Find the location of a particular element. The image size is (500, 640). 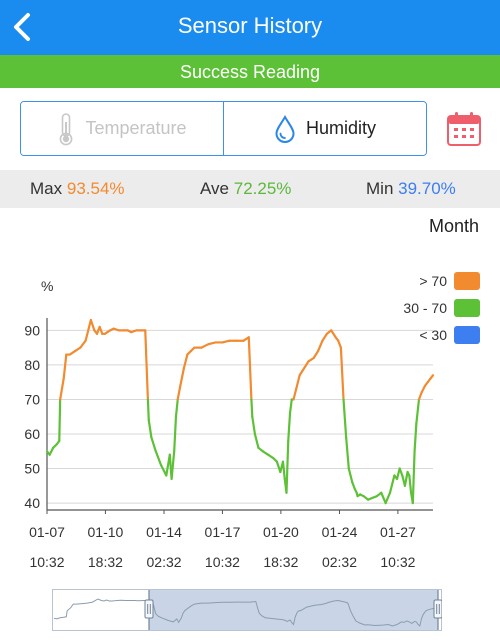

tab-humidity-label: Humidity is located at coordinates (340, 128).